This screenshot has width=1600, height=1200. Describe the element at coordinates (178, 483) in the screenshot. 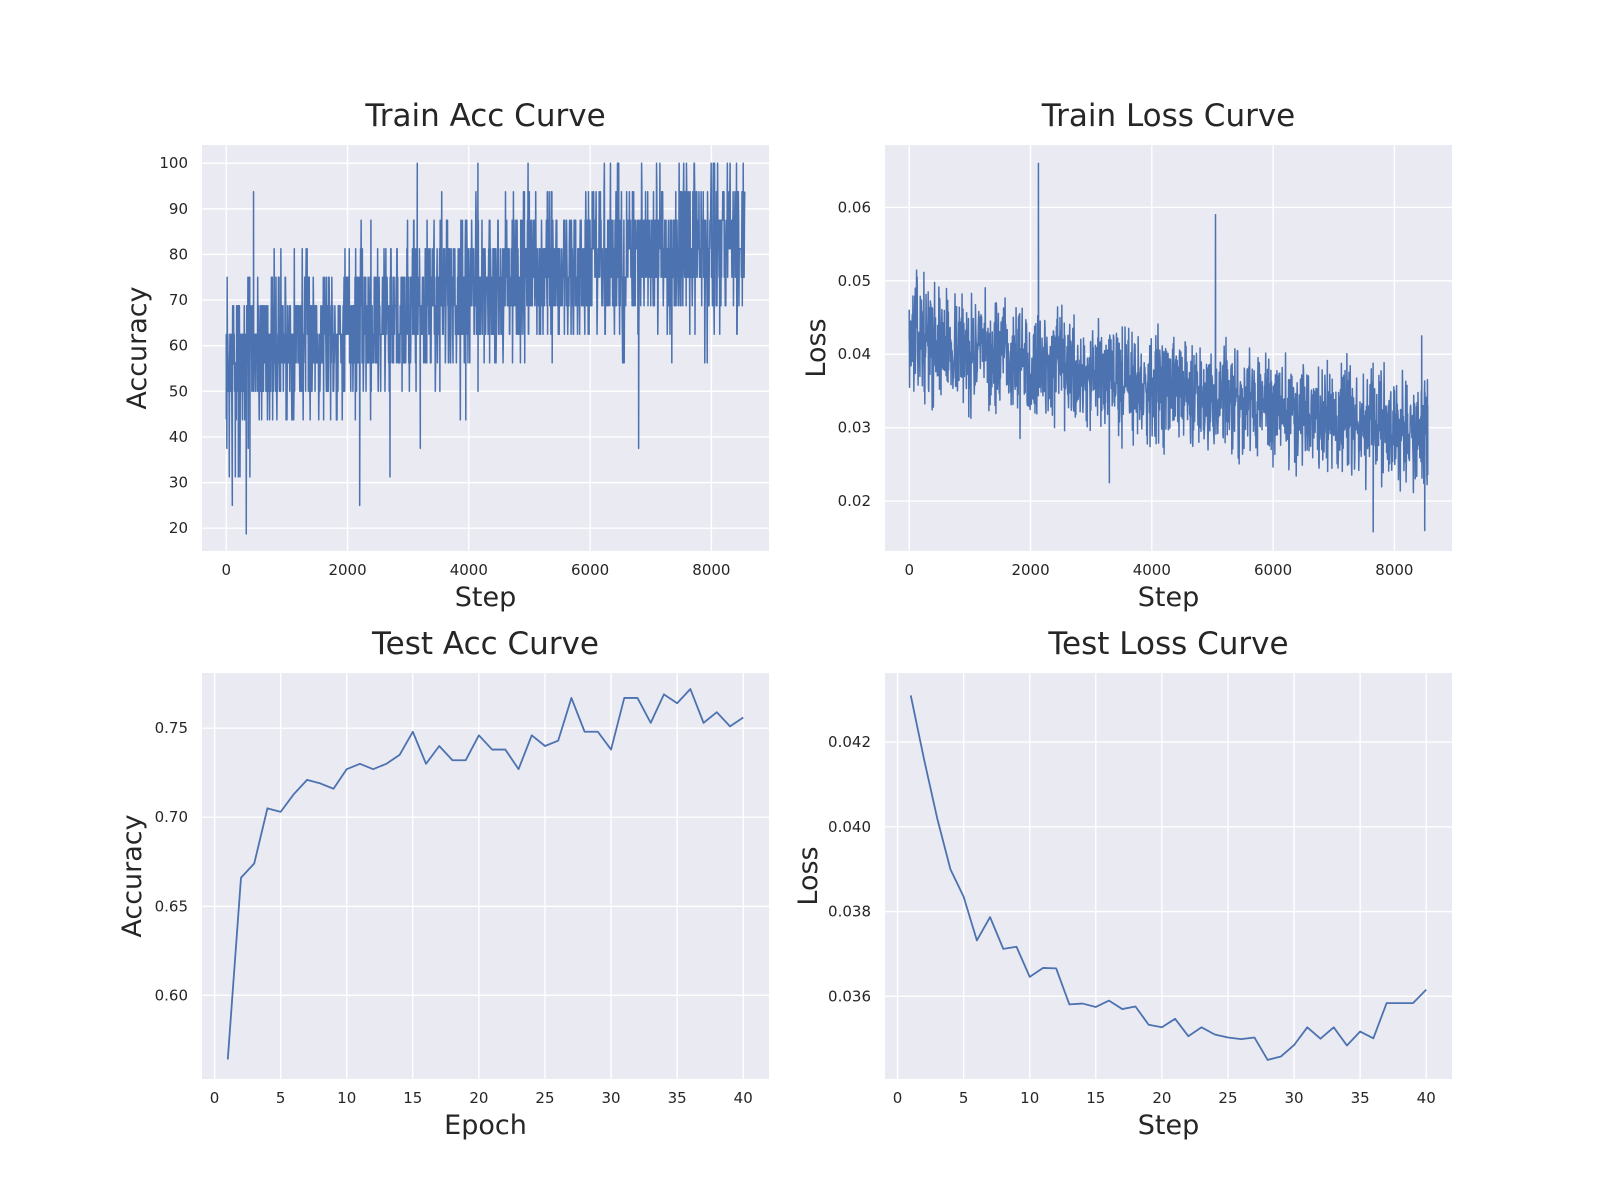

I see `y-tick-label: 30` at that location.